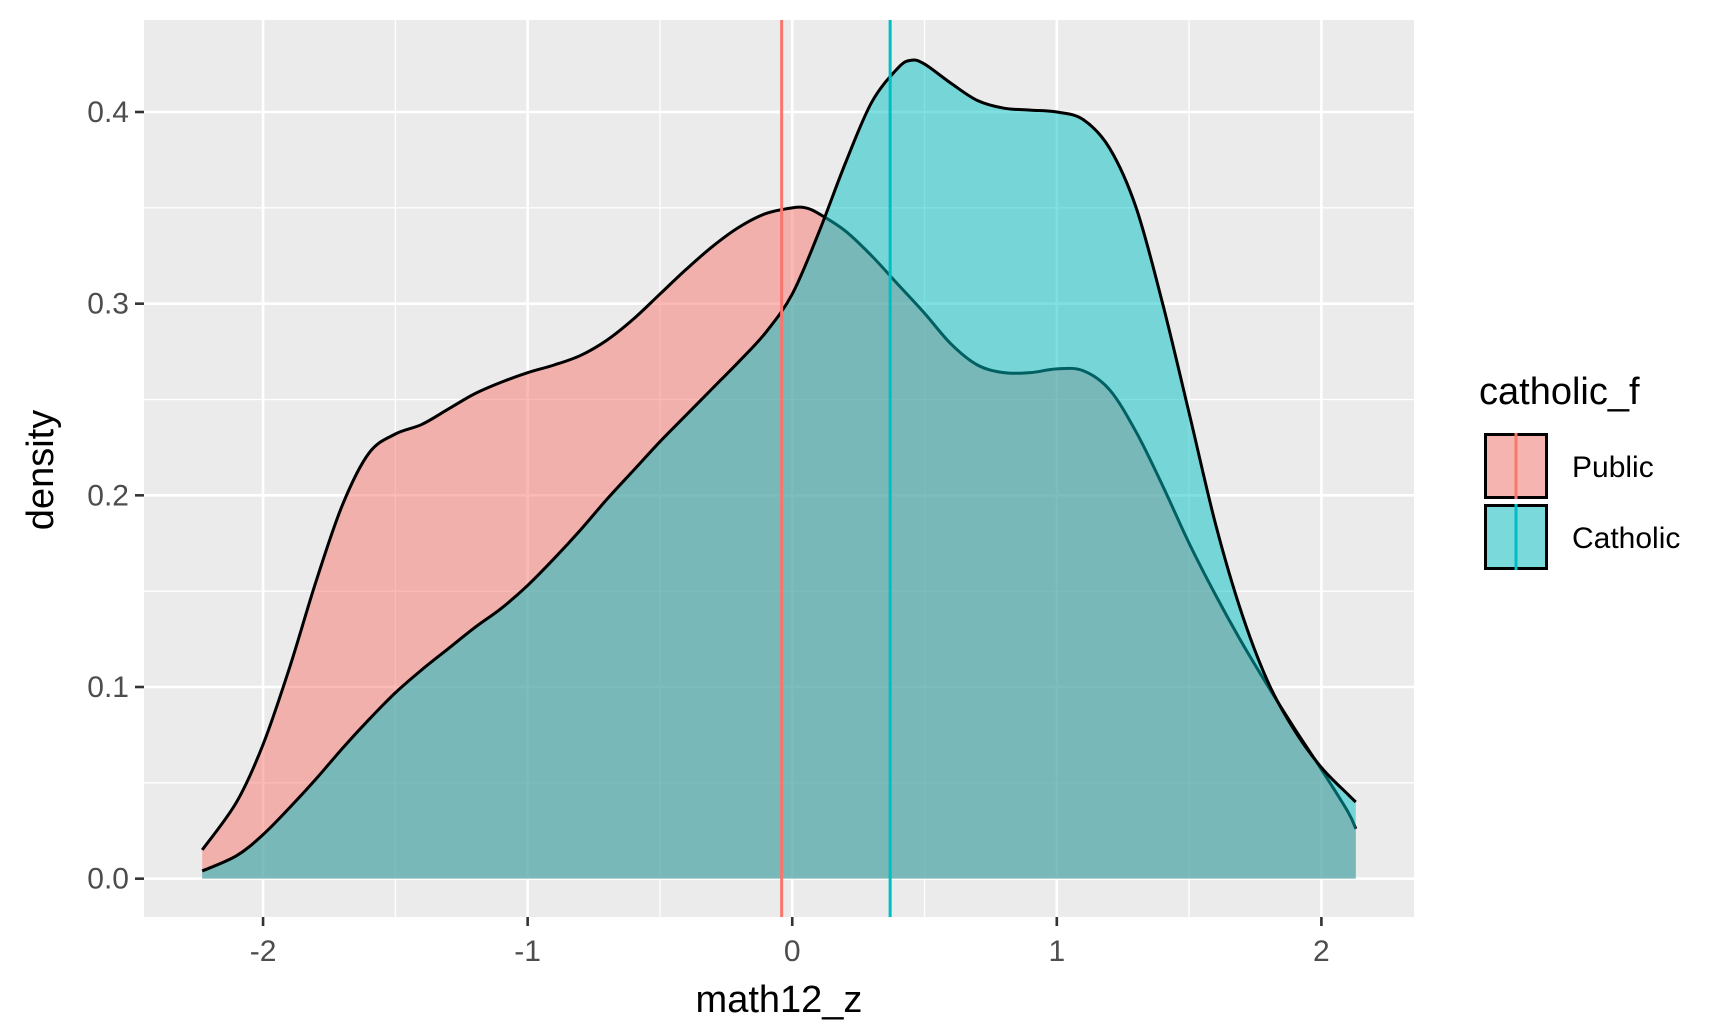  I want to click on x-tick-label: 0, so click(792, 951).